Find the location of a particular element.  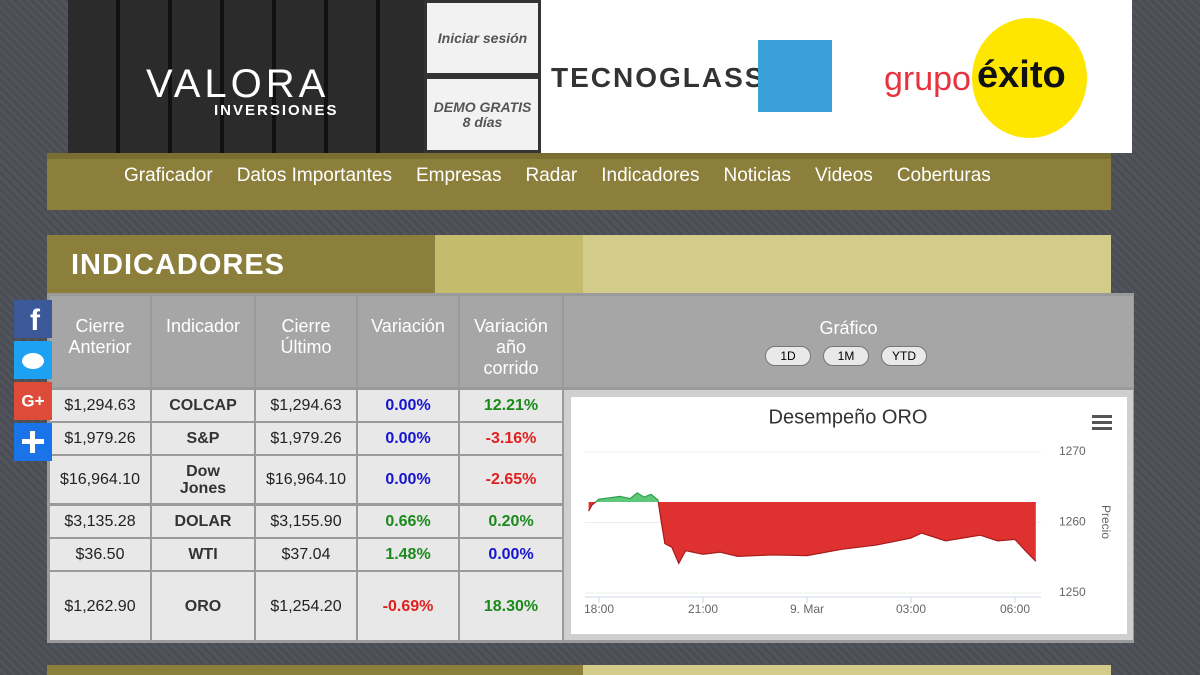

nav-item: Graficador is located at coordinates (168, 175).